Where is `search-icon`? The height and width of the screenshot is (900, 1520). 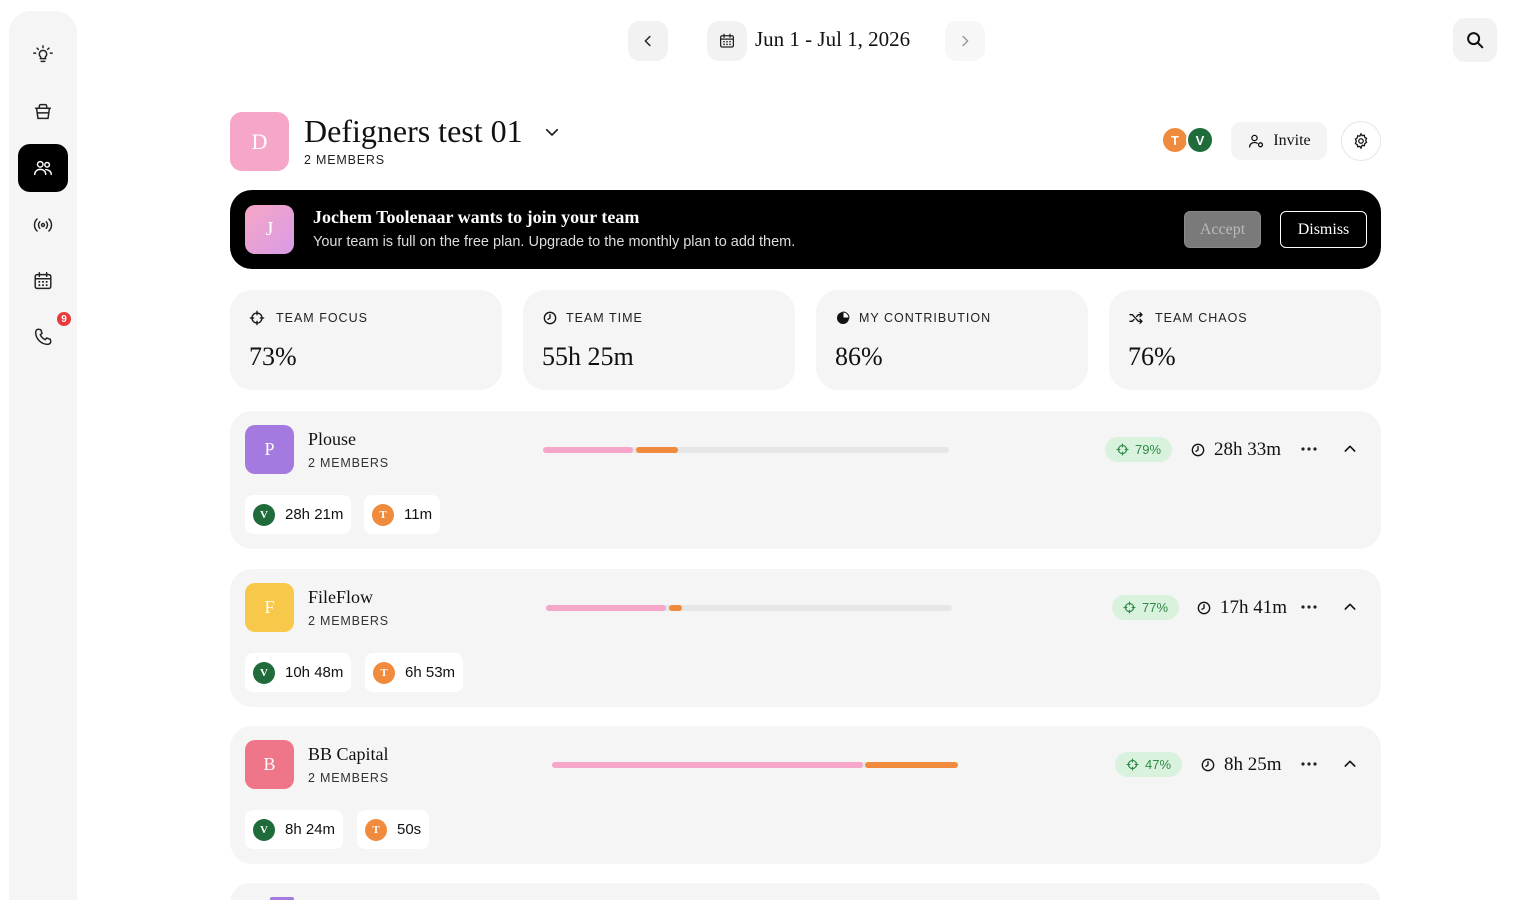 search-icon is located at coordinates (1475, 40).